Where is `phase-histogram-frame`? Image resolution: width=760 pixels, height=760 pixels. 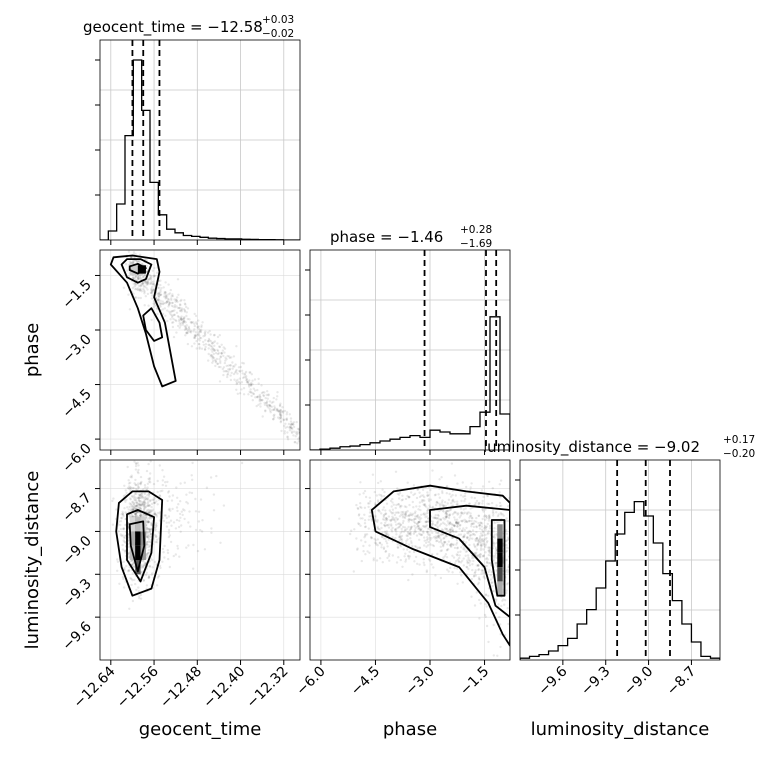 phase-histogram-frame is located at coordinates (410, 350).